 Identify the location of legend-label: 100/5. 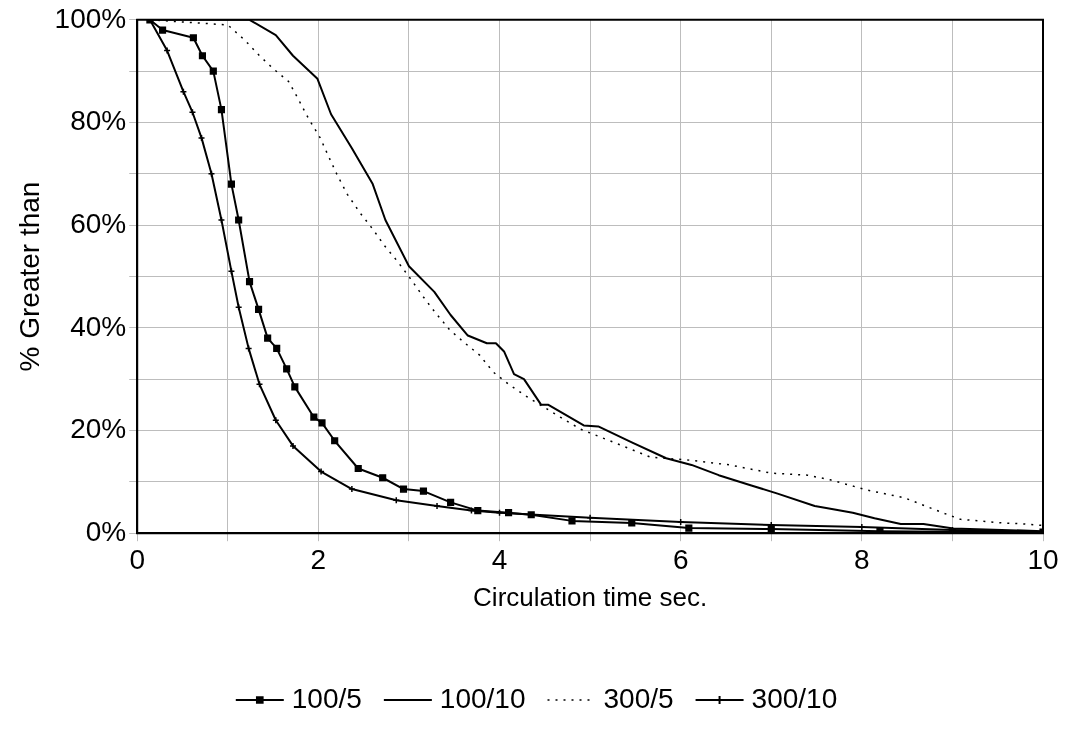
(326, 698).